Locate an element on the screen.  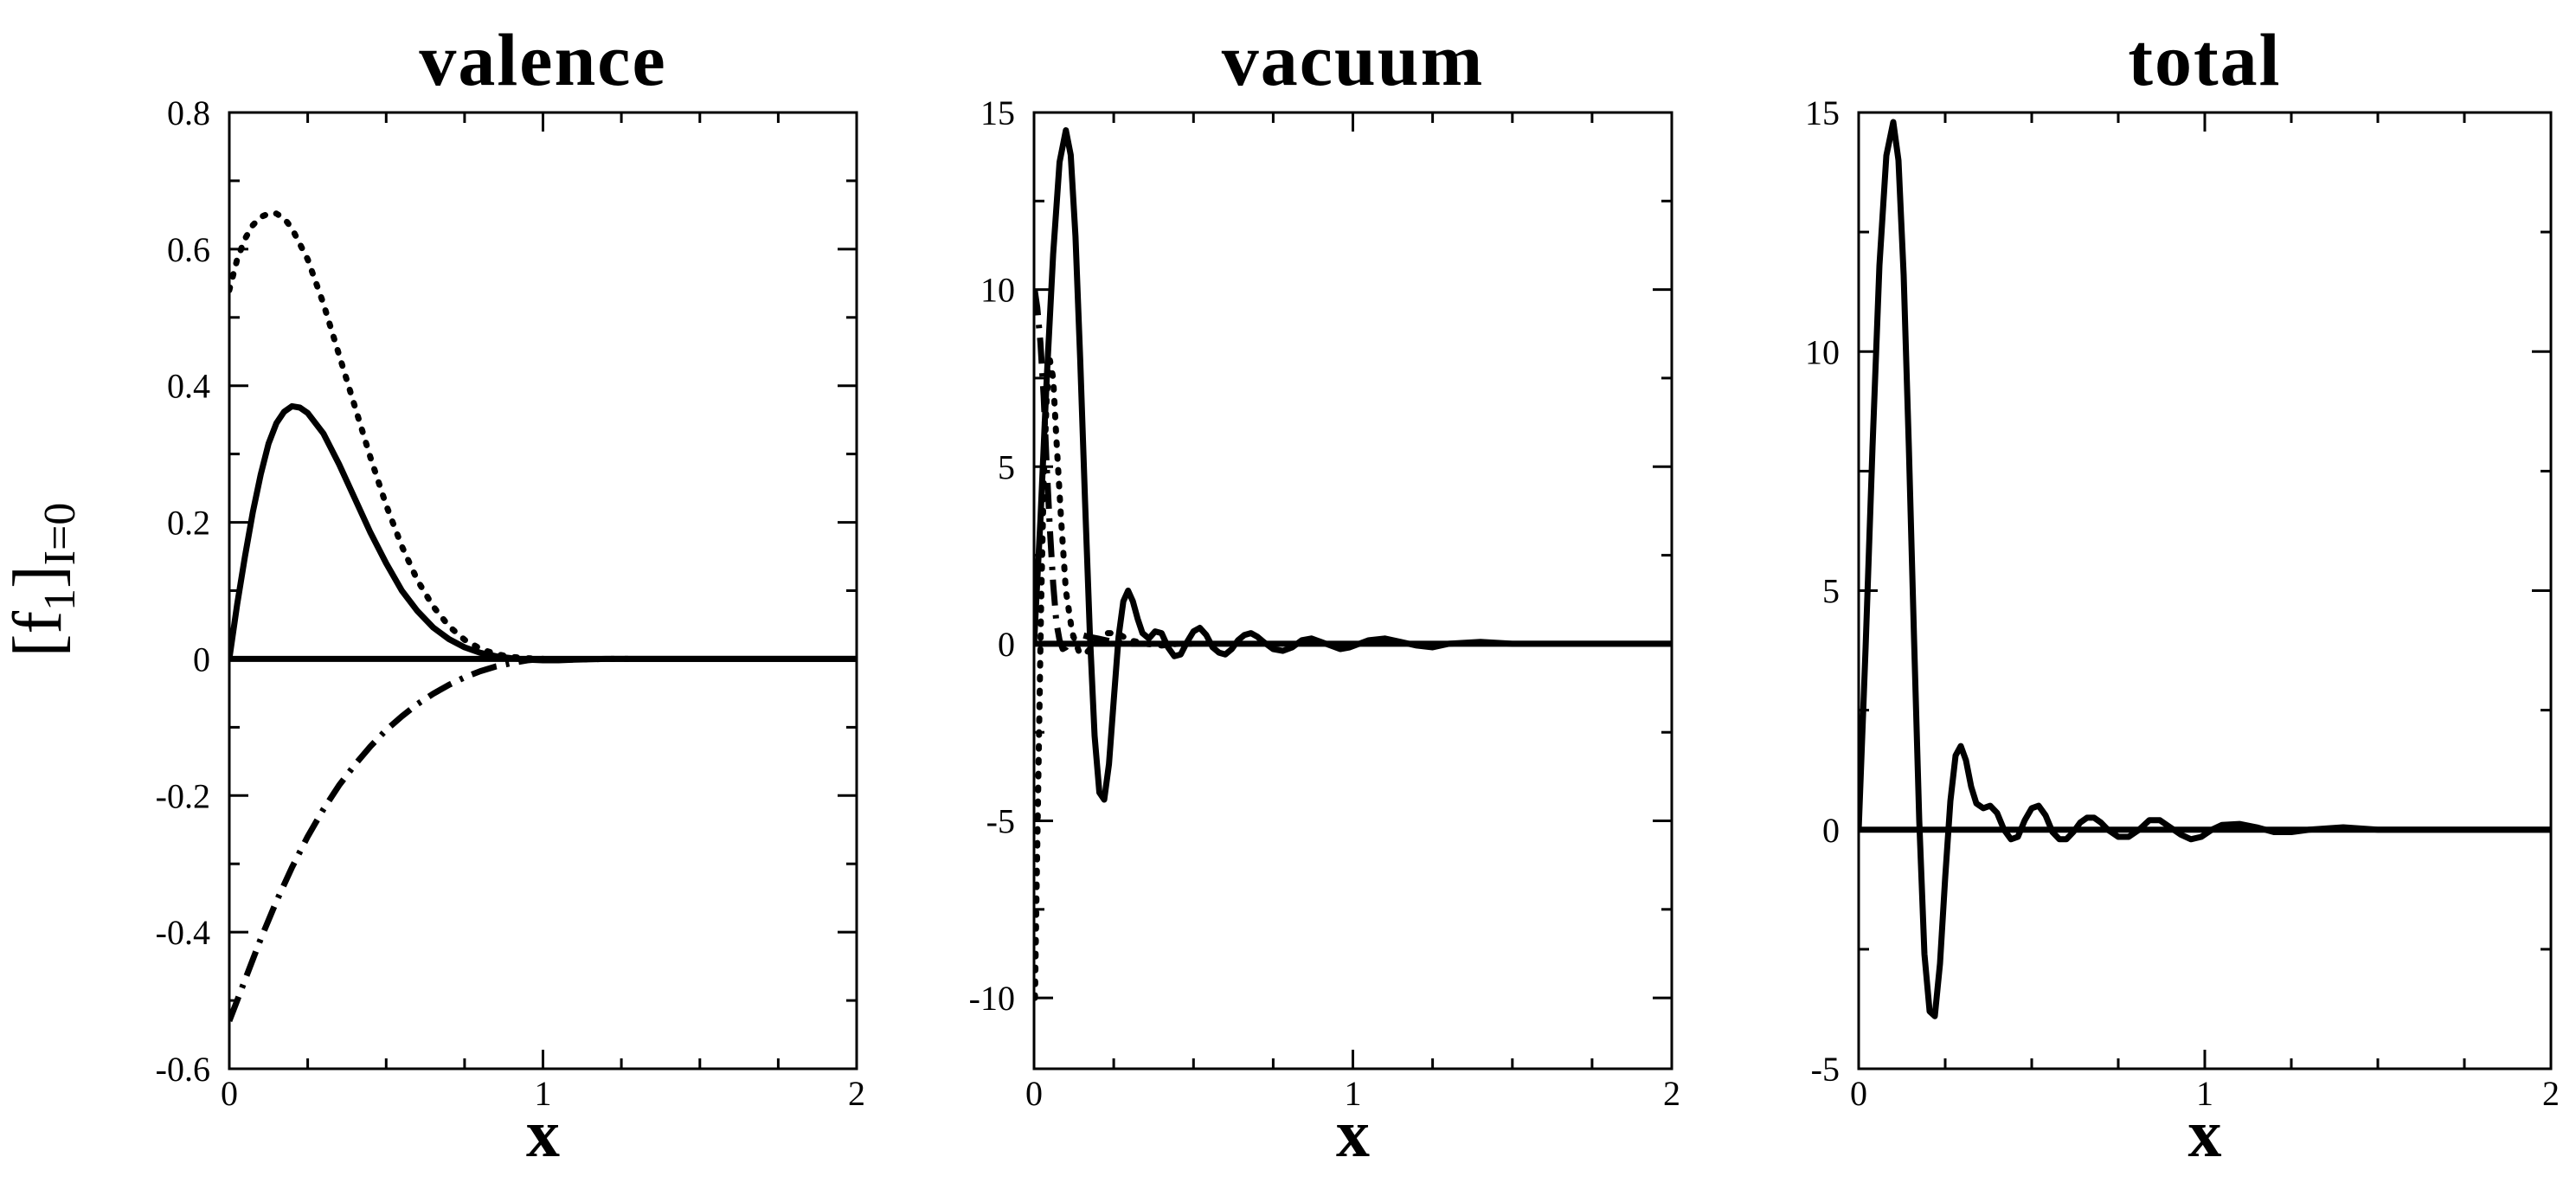
y-axis-label: [f1]I=0 is located at coordinates (43, 580).